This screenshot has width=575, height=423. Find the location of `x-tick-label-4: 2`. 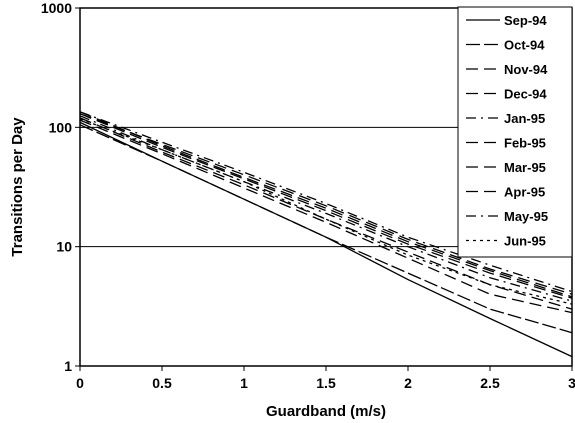

x-tick-label-4: 2 is located at coordinates (408, 383).